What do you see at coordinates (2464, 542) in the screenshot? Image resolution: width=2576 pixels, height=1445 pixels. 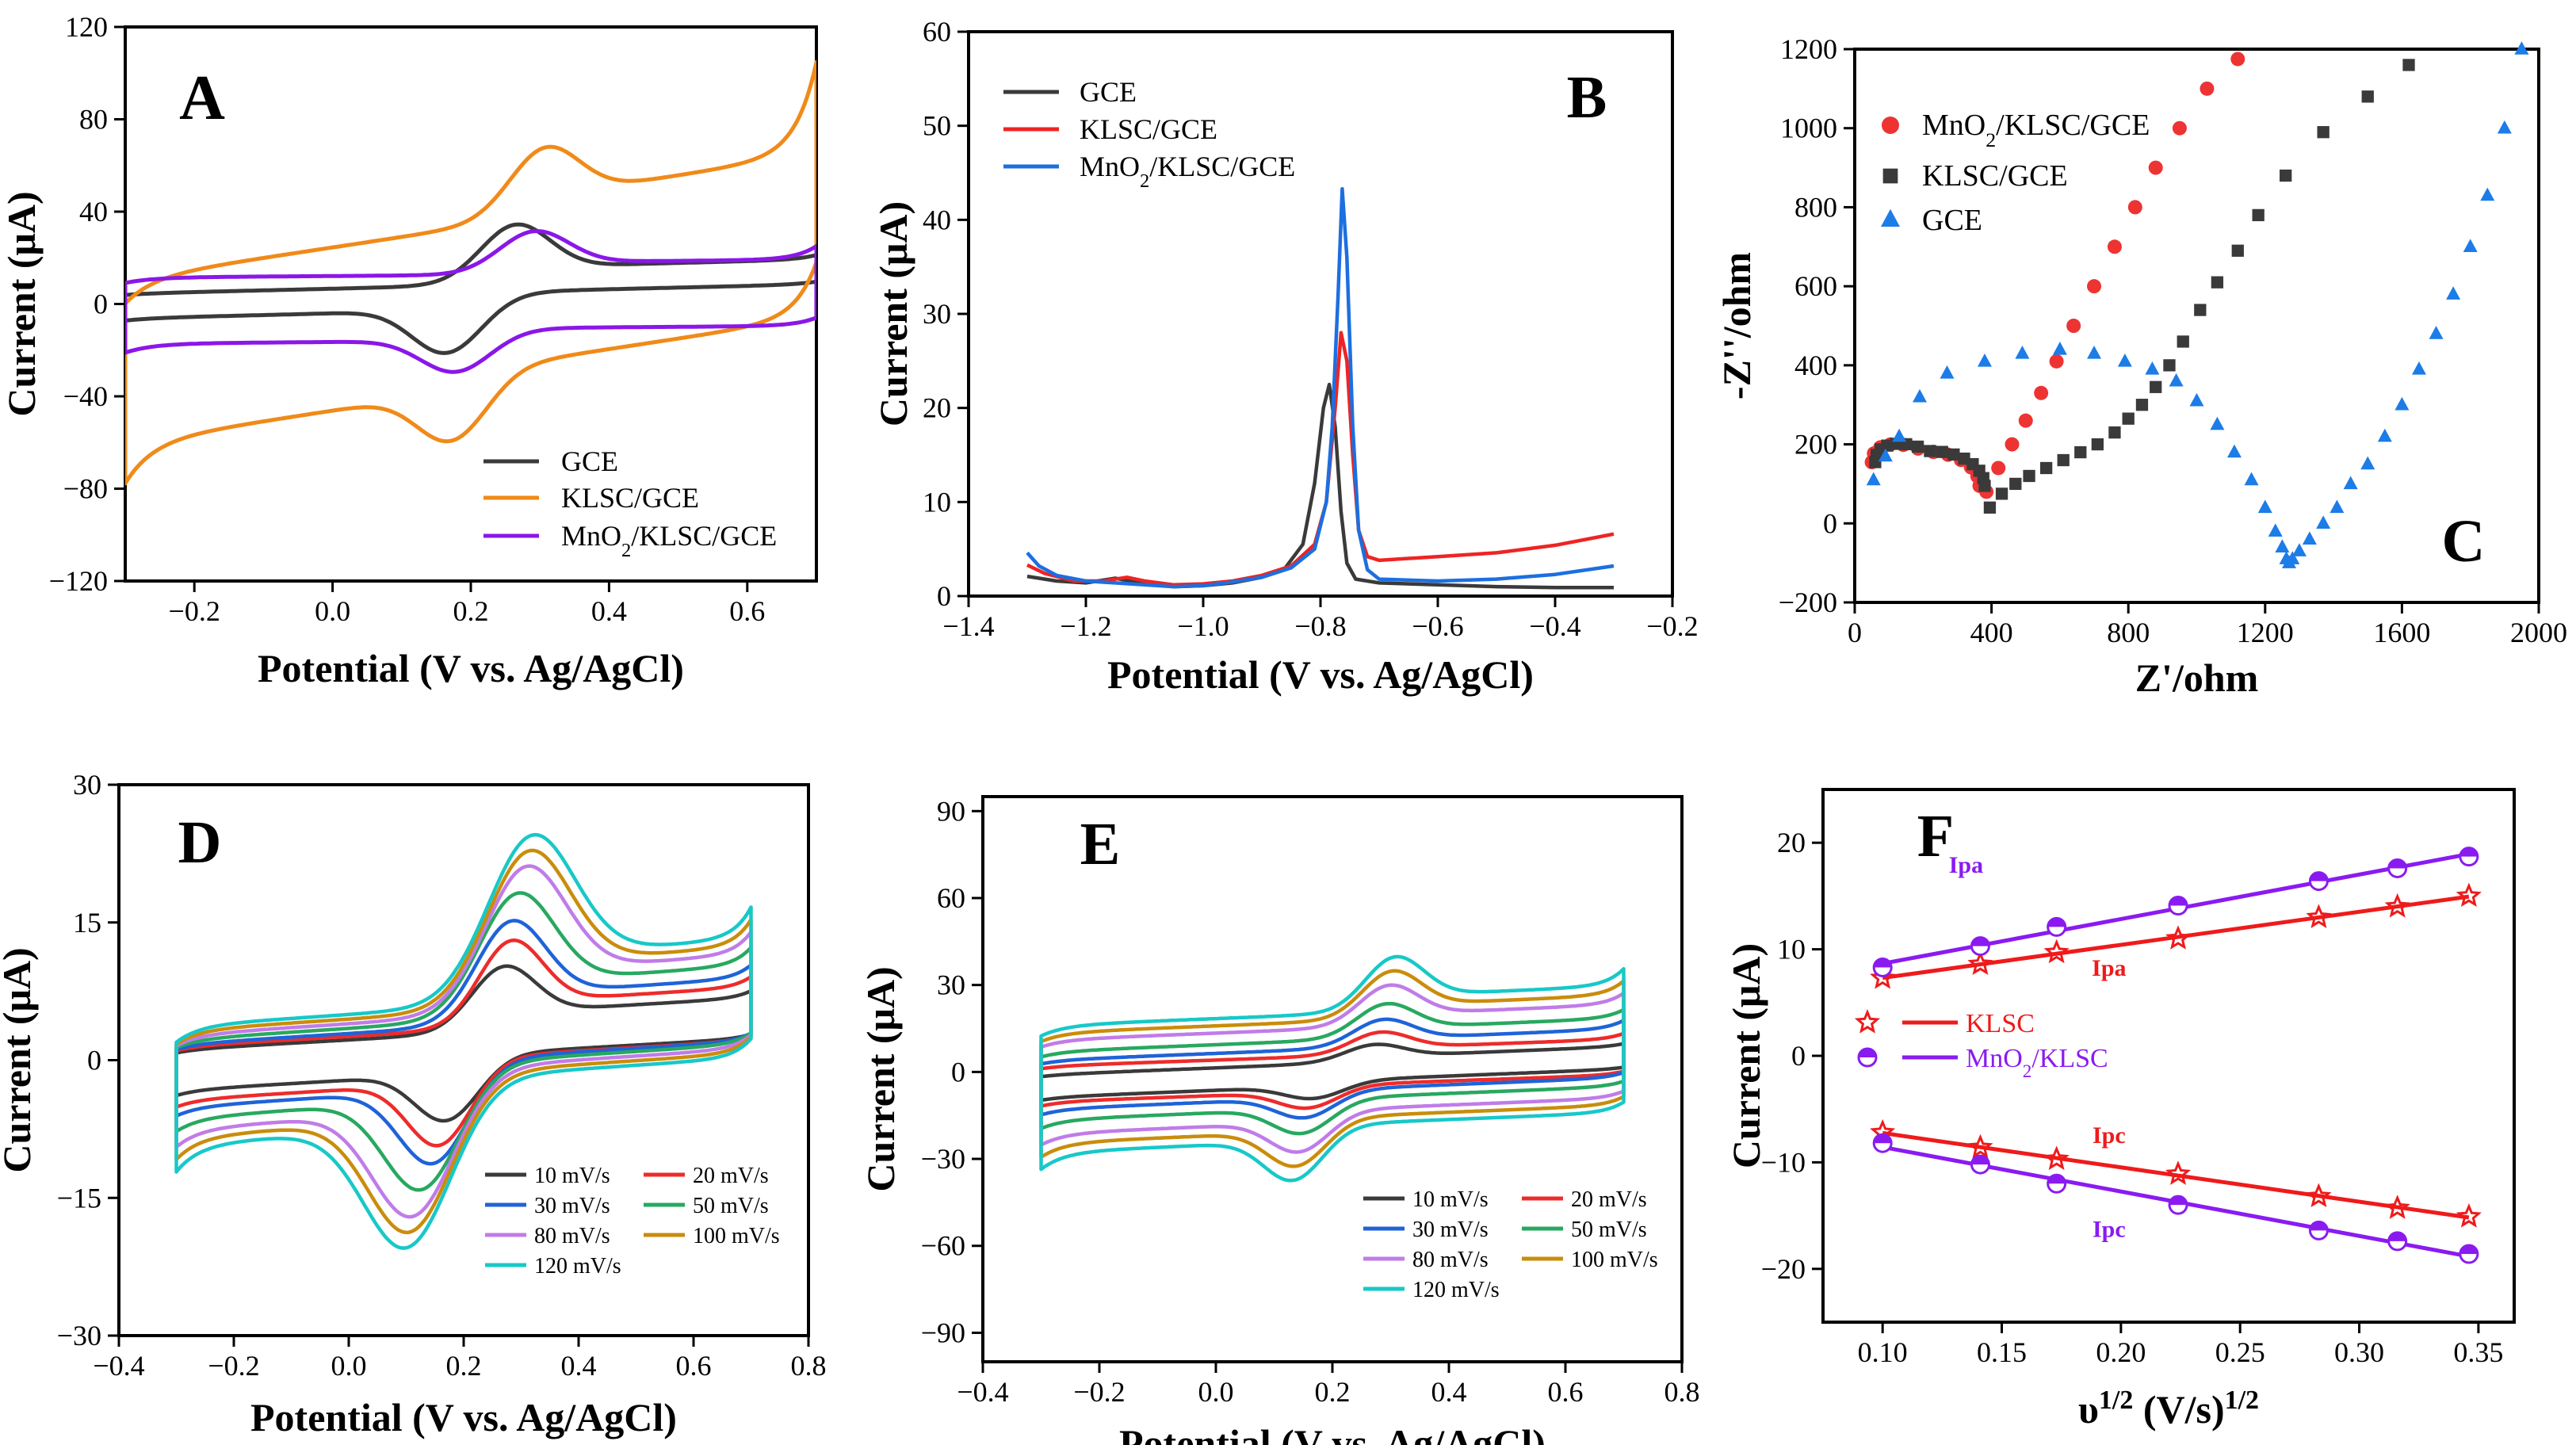 I see `panel-label-c: C` at bounding box center [2464, 542].